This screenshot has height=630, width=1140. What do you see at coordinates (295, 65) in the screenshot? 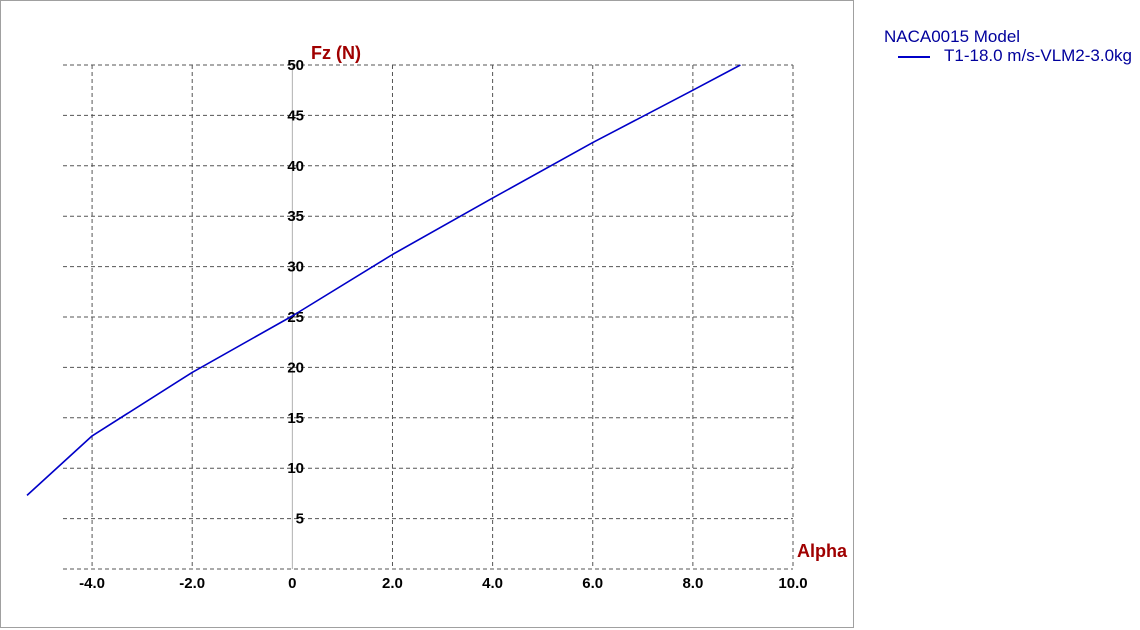
I see `y-tick-label: 50` at bounding box center [295, 65].